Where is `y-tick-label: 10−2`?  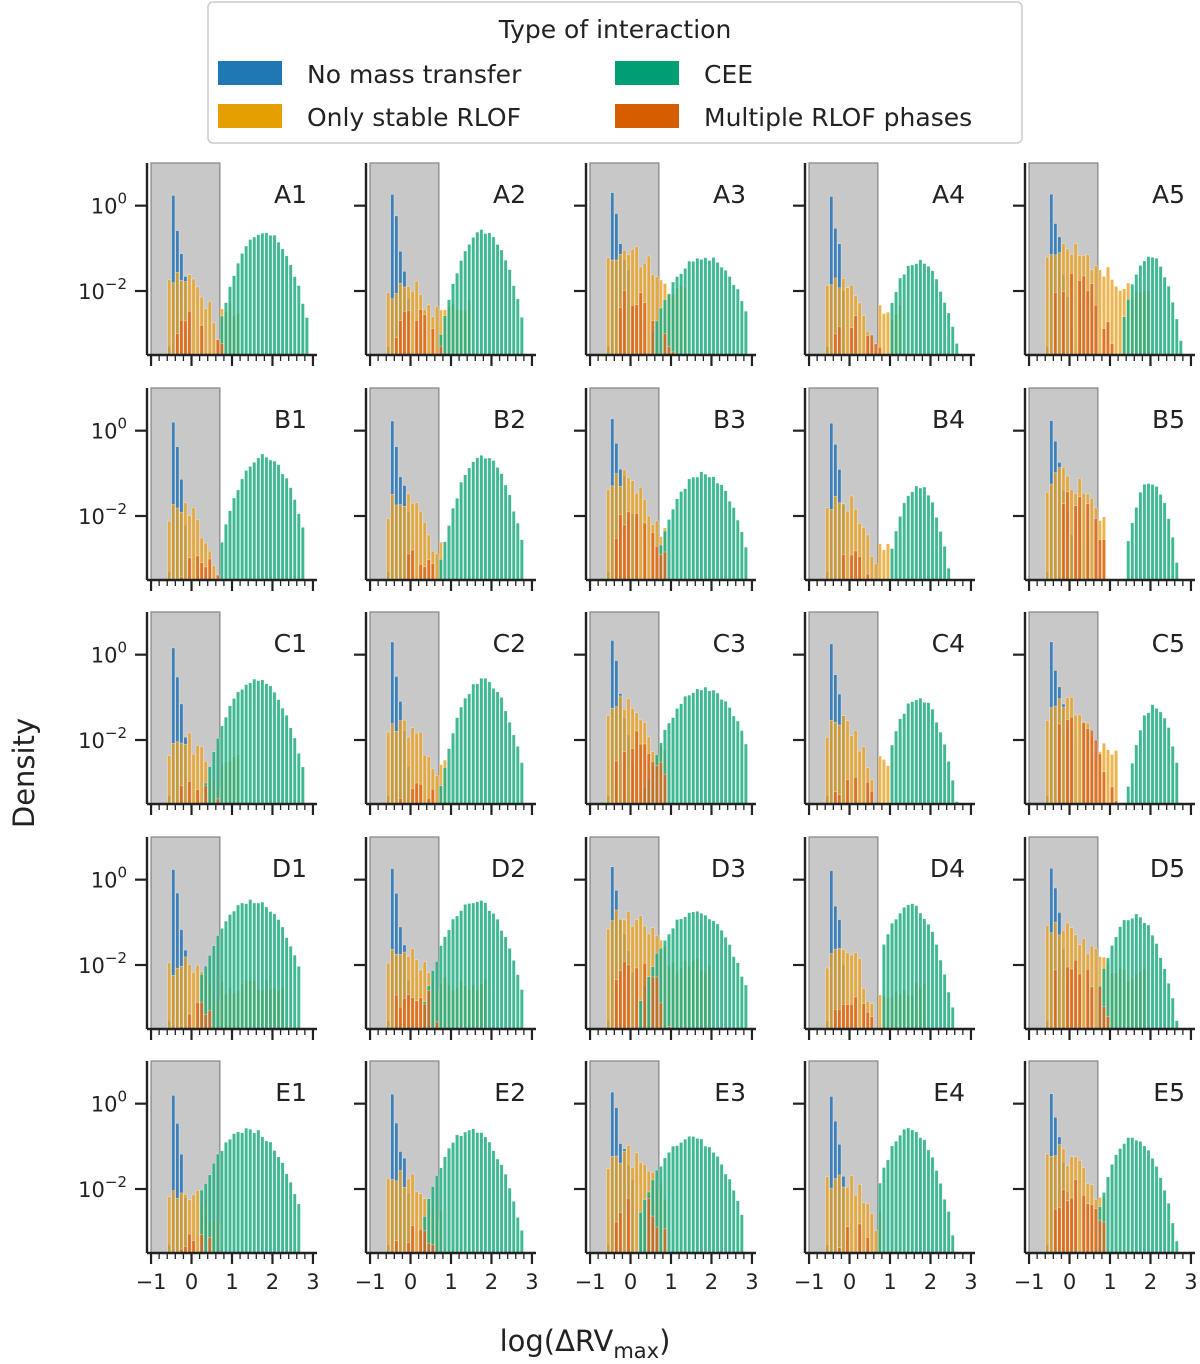 y-tick-label: 10−2 is located at coordinates (102, 514).